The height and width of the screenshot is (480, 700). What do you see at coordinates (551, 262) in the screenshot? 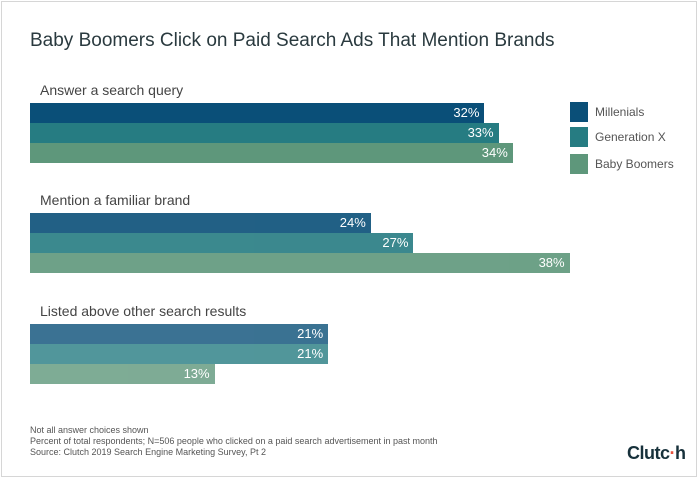
I see `data-label: 38%` at bounding box center [551, 262].